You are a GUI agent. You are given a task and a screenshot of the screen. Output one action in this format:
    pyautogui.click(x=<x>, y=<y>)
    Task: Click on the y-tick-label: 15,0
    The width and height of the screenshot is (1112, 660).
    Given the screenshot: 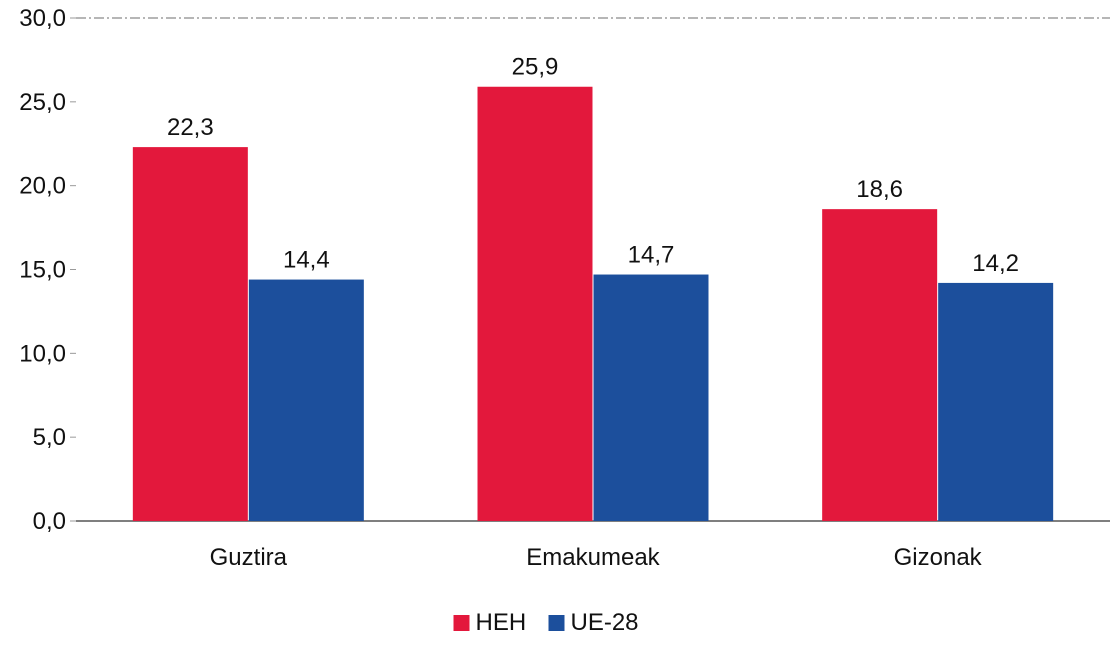 What is the action you would take?
    pyautogui.click(x=42, y=270)
    